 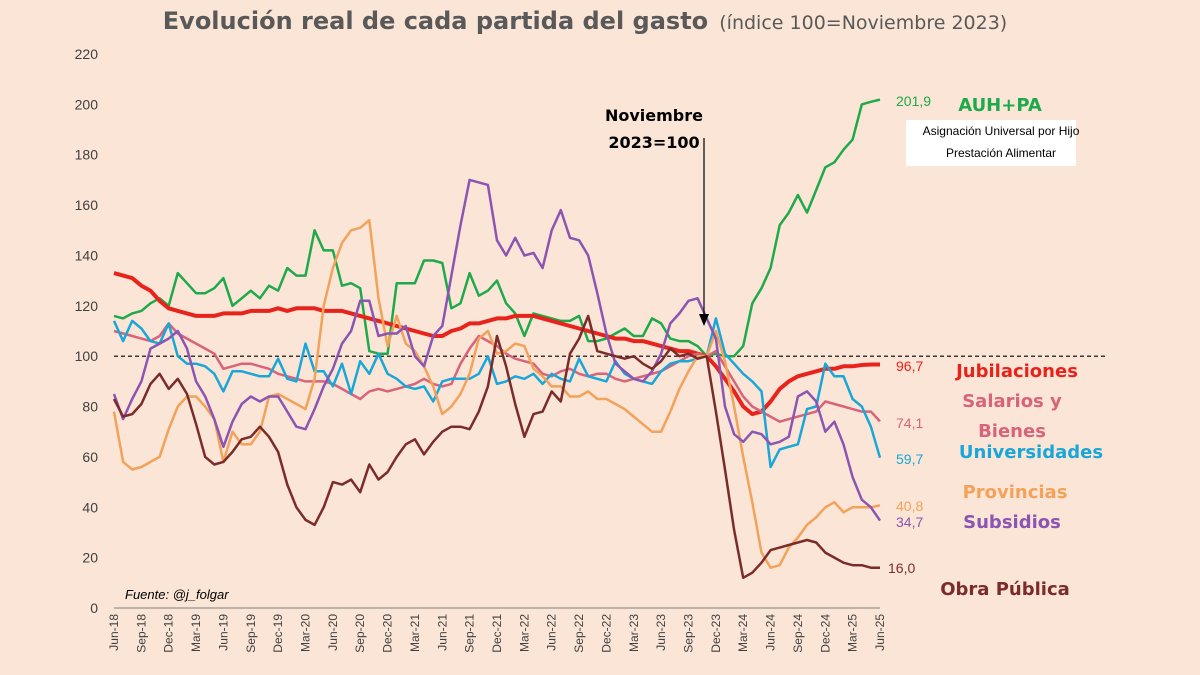 What do you see at coordinates (634, 633) in the screenshot?
I see `x-tick-label: Mar-23` at bounding box center [634, 633].